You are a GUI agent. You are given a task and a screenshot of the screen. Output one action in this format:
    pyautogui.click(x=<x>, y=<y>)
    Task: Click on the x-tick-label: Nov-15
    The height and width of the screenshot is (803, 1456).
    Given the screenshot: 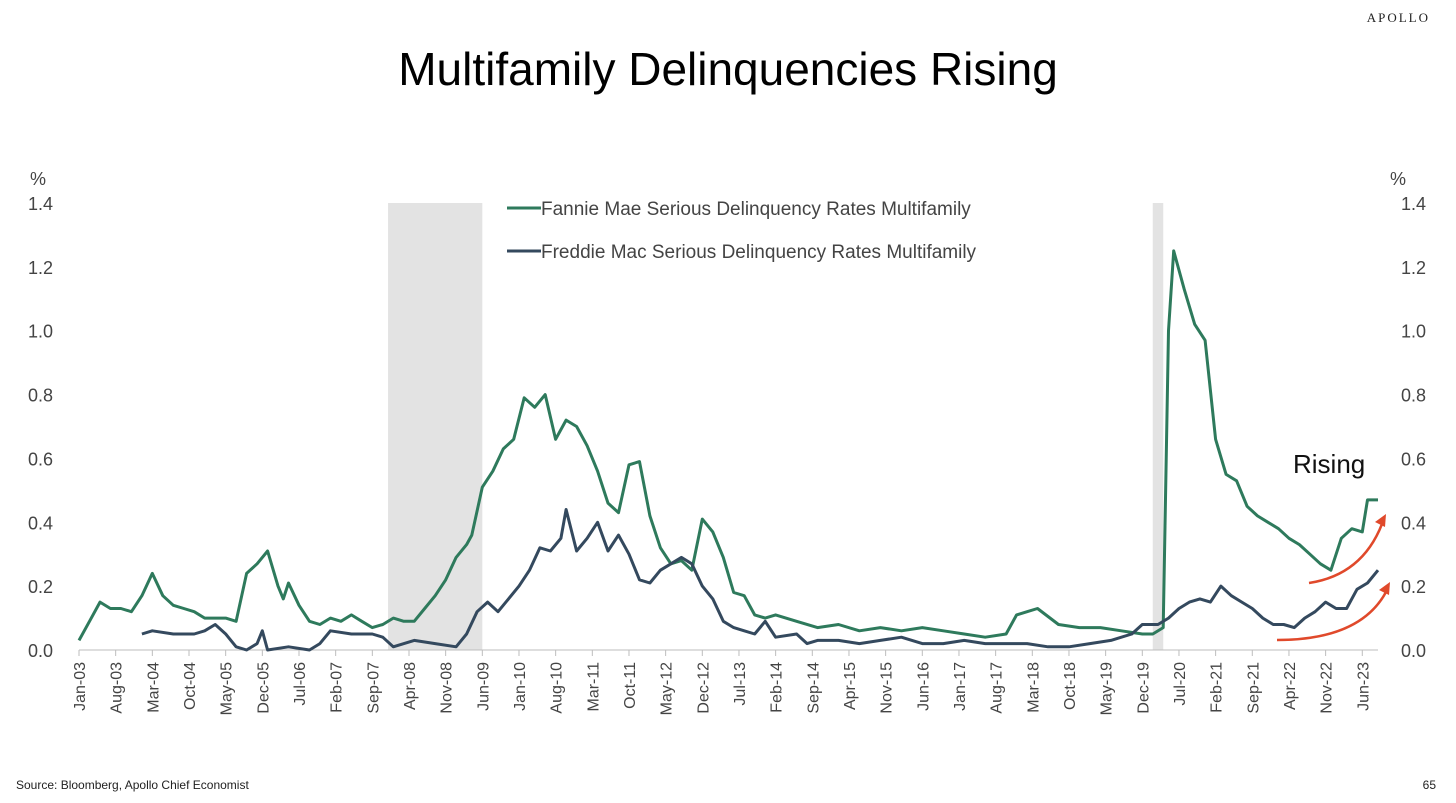 What is the action you would take?
    pyautogui.click(x=887, y=688)
    